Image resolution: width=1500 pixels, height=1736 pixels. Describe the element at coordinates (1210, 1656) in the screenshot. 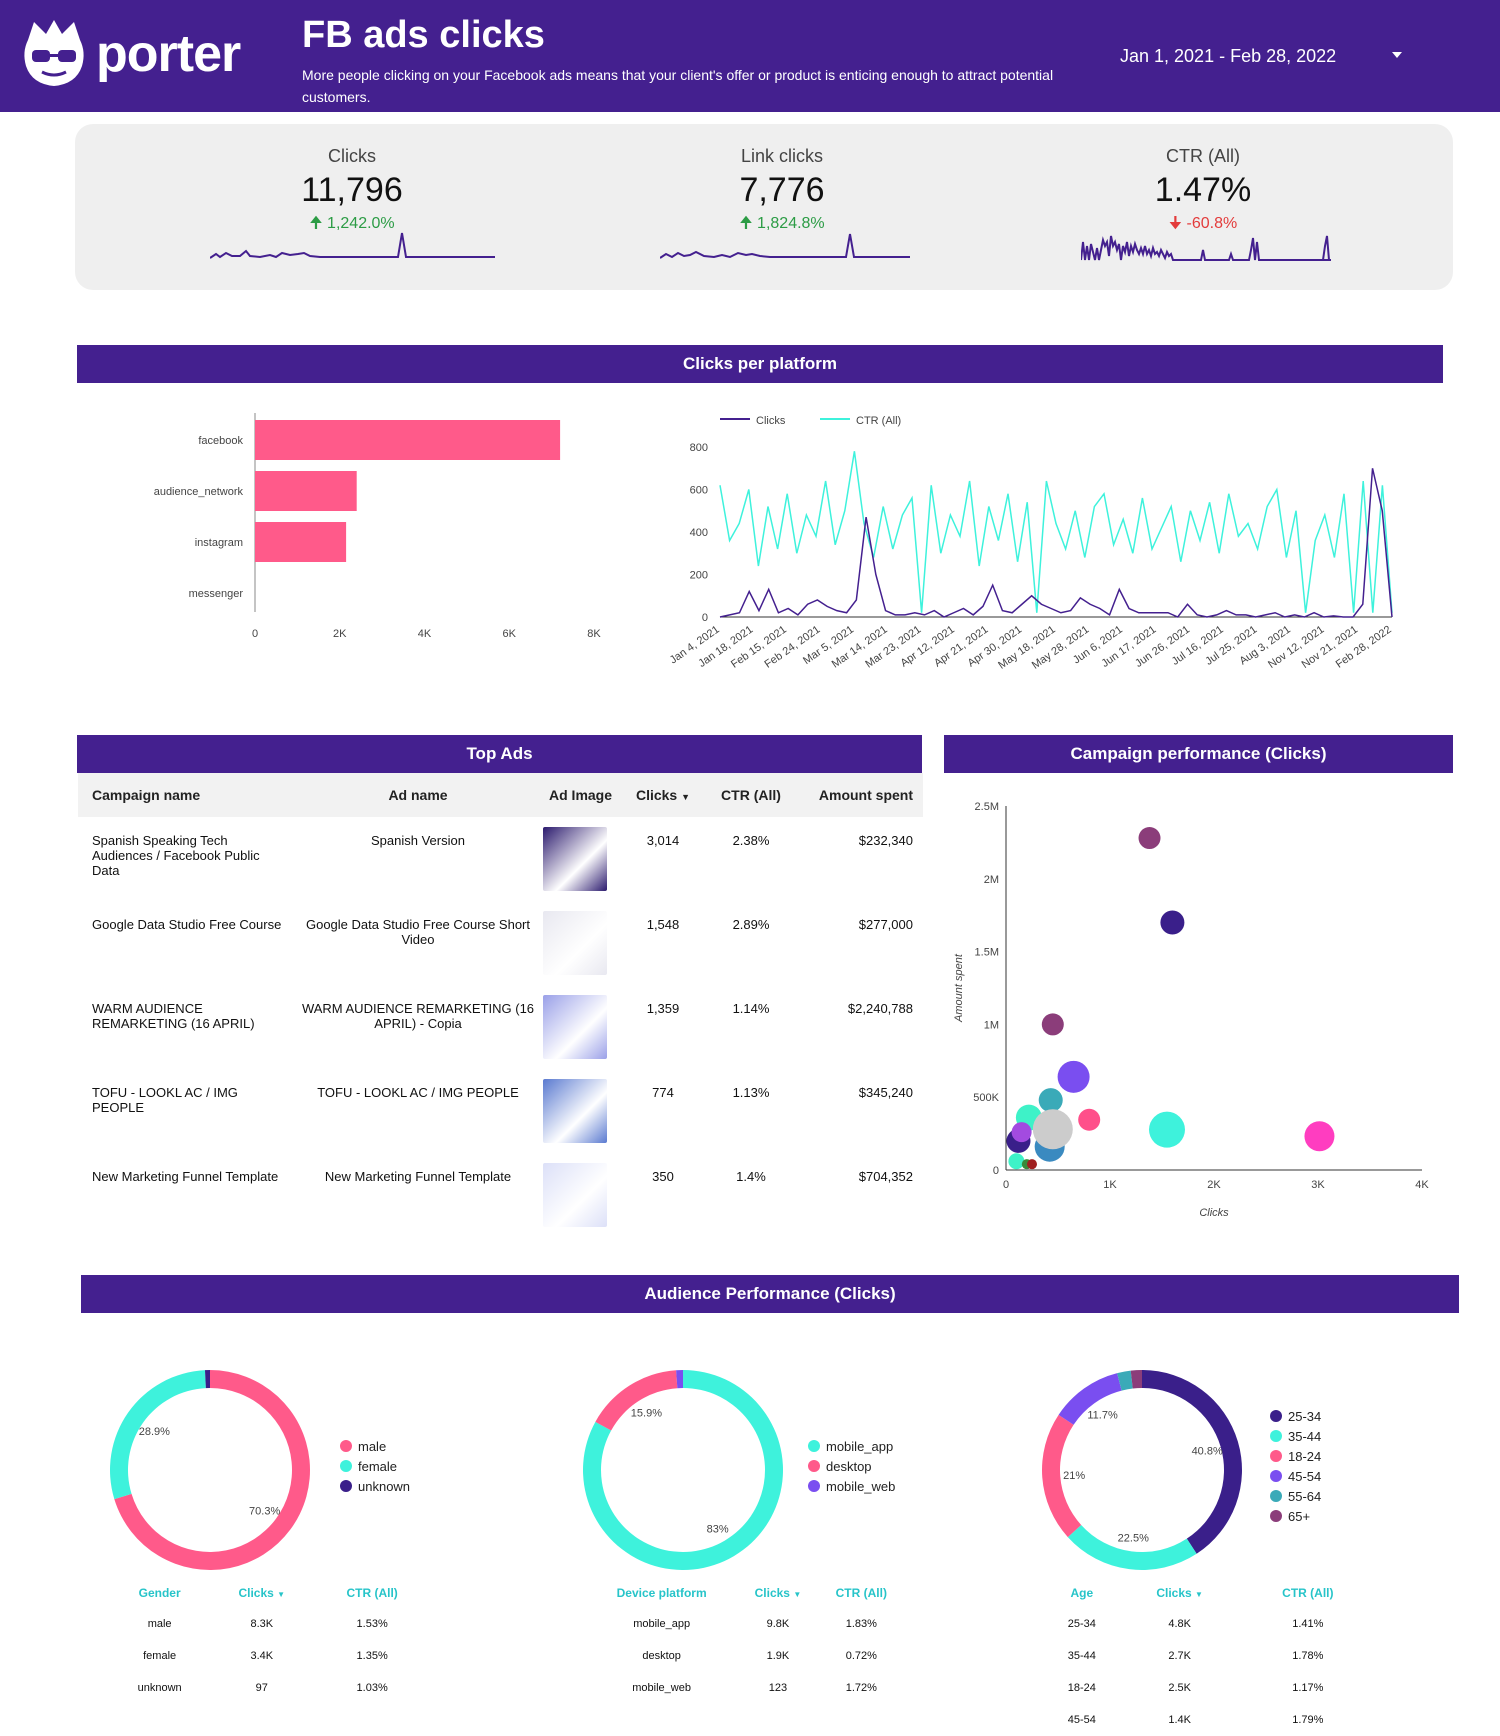

I see `table-row: 35-44 2.7K 1.78%` at that location.